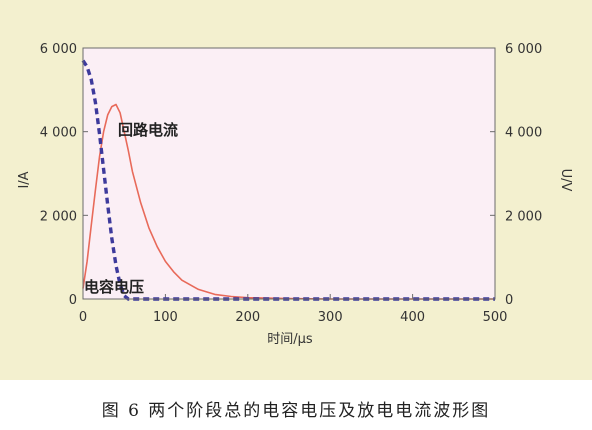 Image resolution: width=592 pixels, height=430 pixels. Describe the element at coordinates (296, 411) in the screenshot. I see `figure-caption: 图 6 两个阶段总的电容电压及放电电流波形图` at that location.